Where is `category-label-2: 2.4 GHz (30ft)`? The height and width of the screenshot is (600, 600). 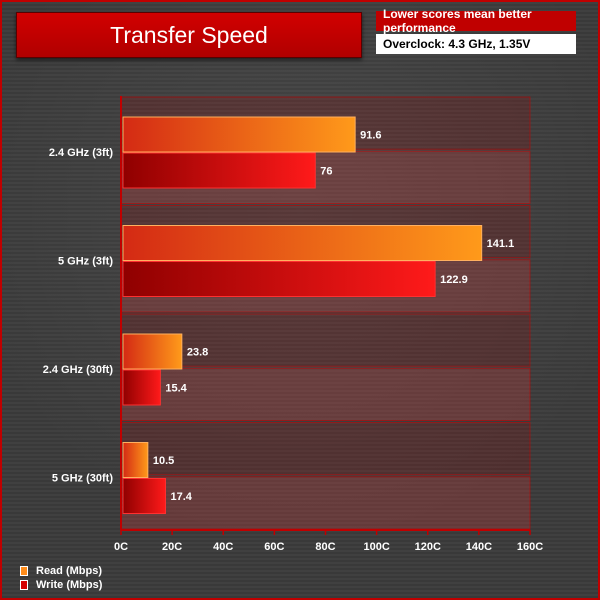 category-label-2: 2.4 GHz (30ft) is located at coordinates (78, 370).